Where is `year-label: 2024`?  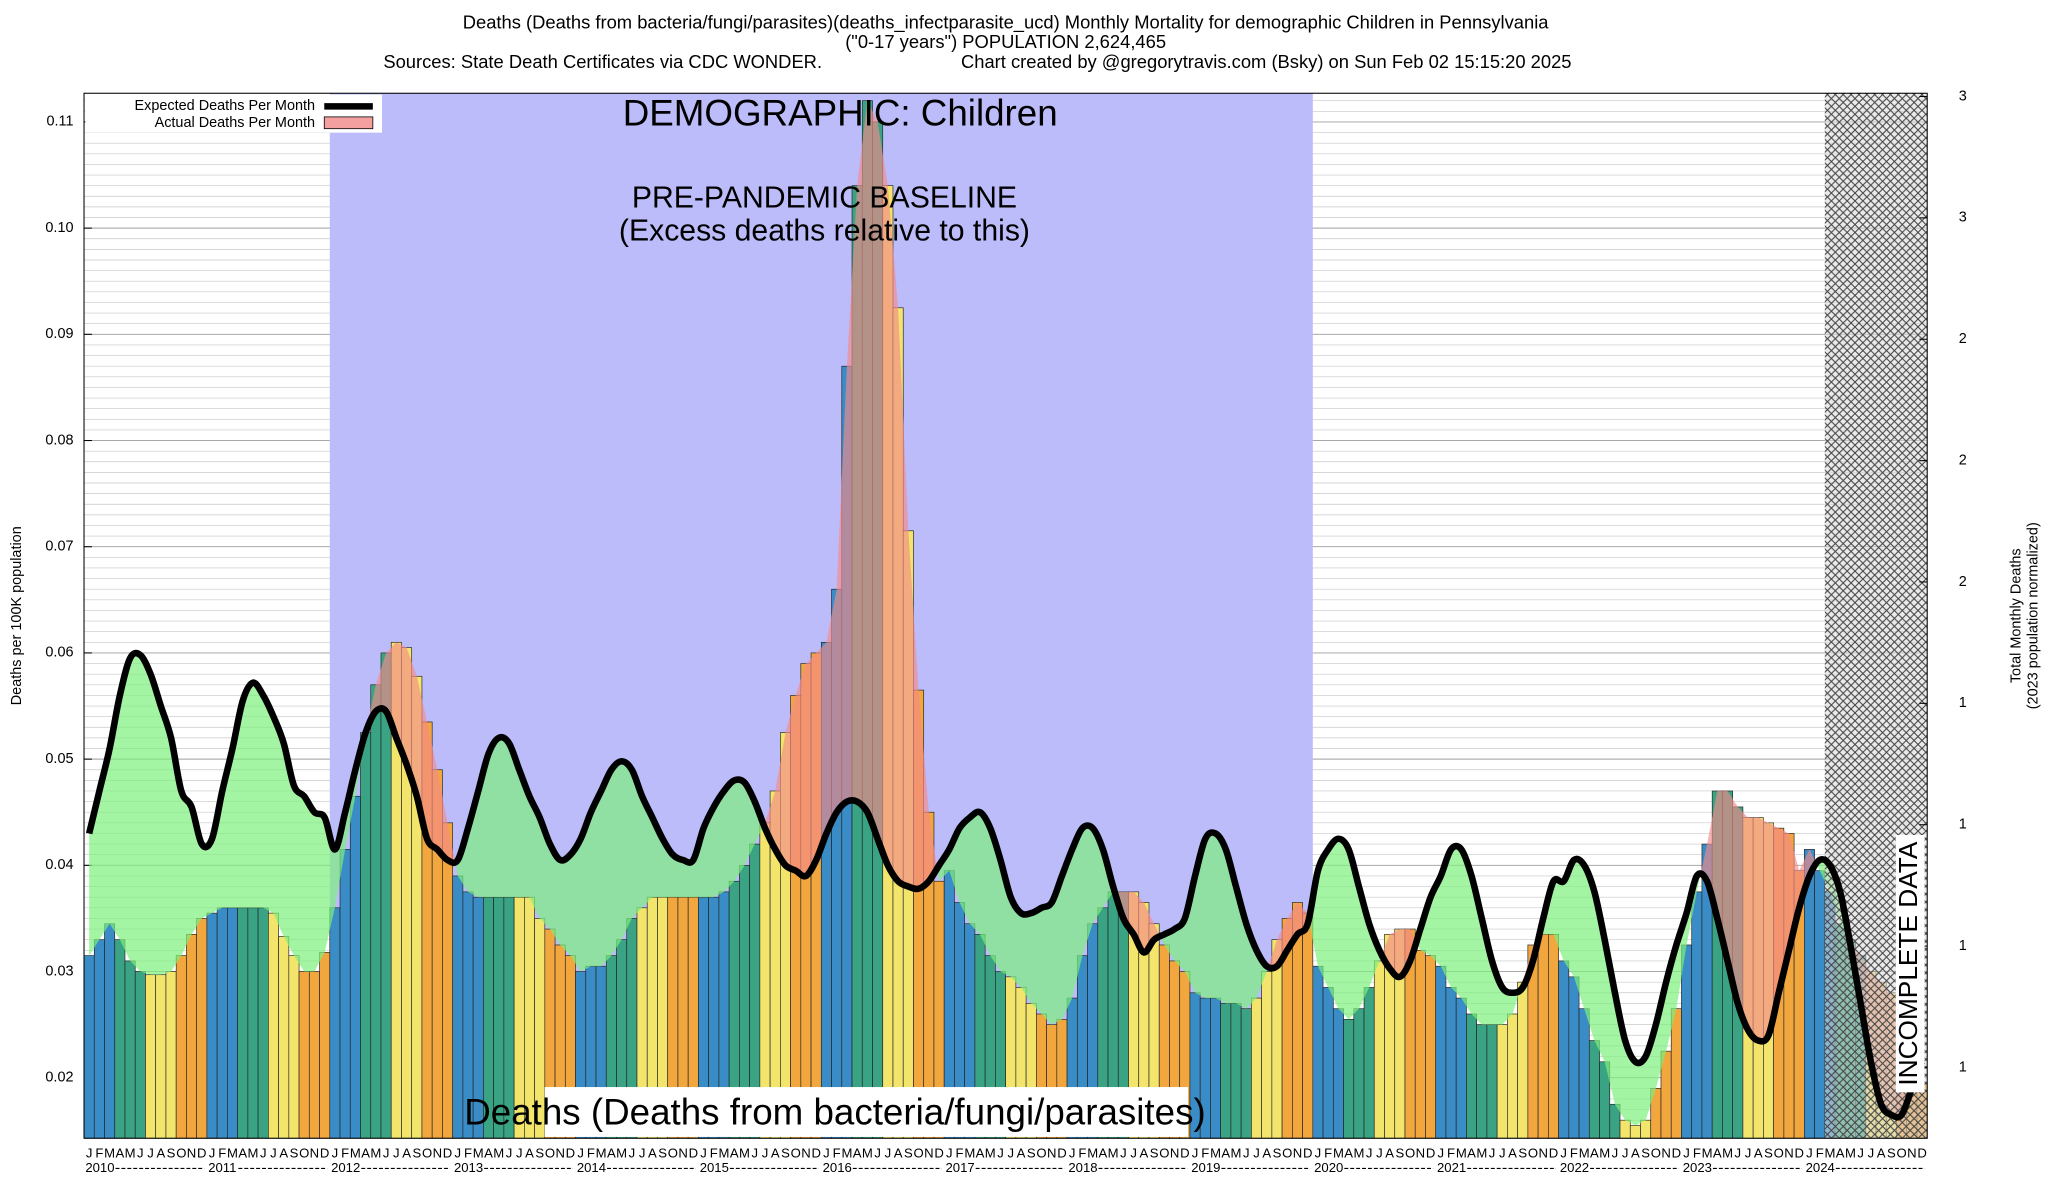 year-label: 2024 is located at coordinates (1820, 1167).